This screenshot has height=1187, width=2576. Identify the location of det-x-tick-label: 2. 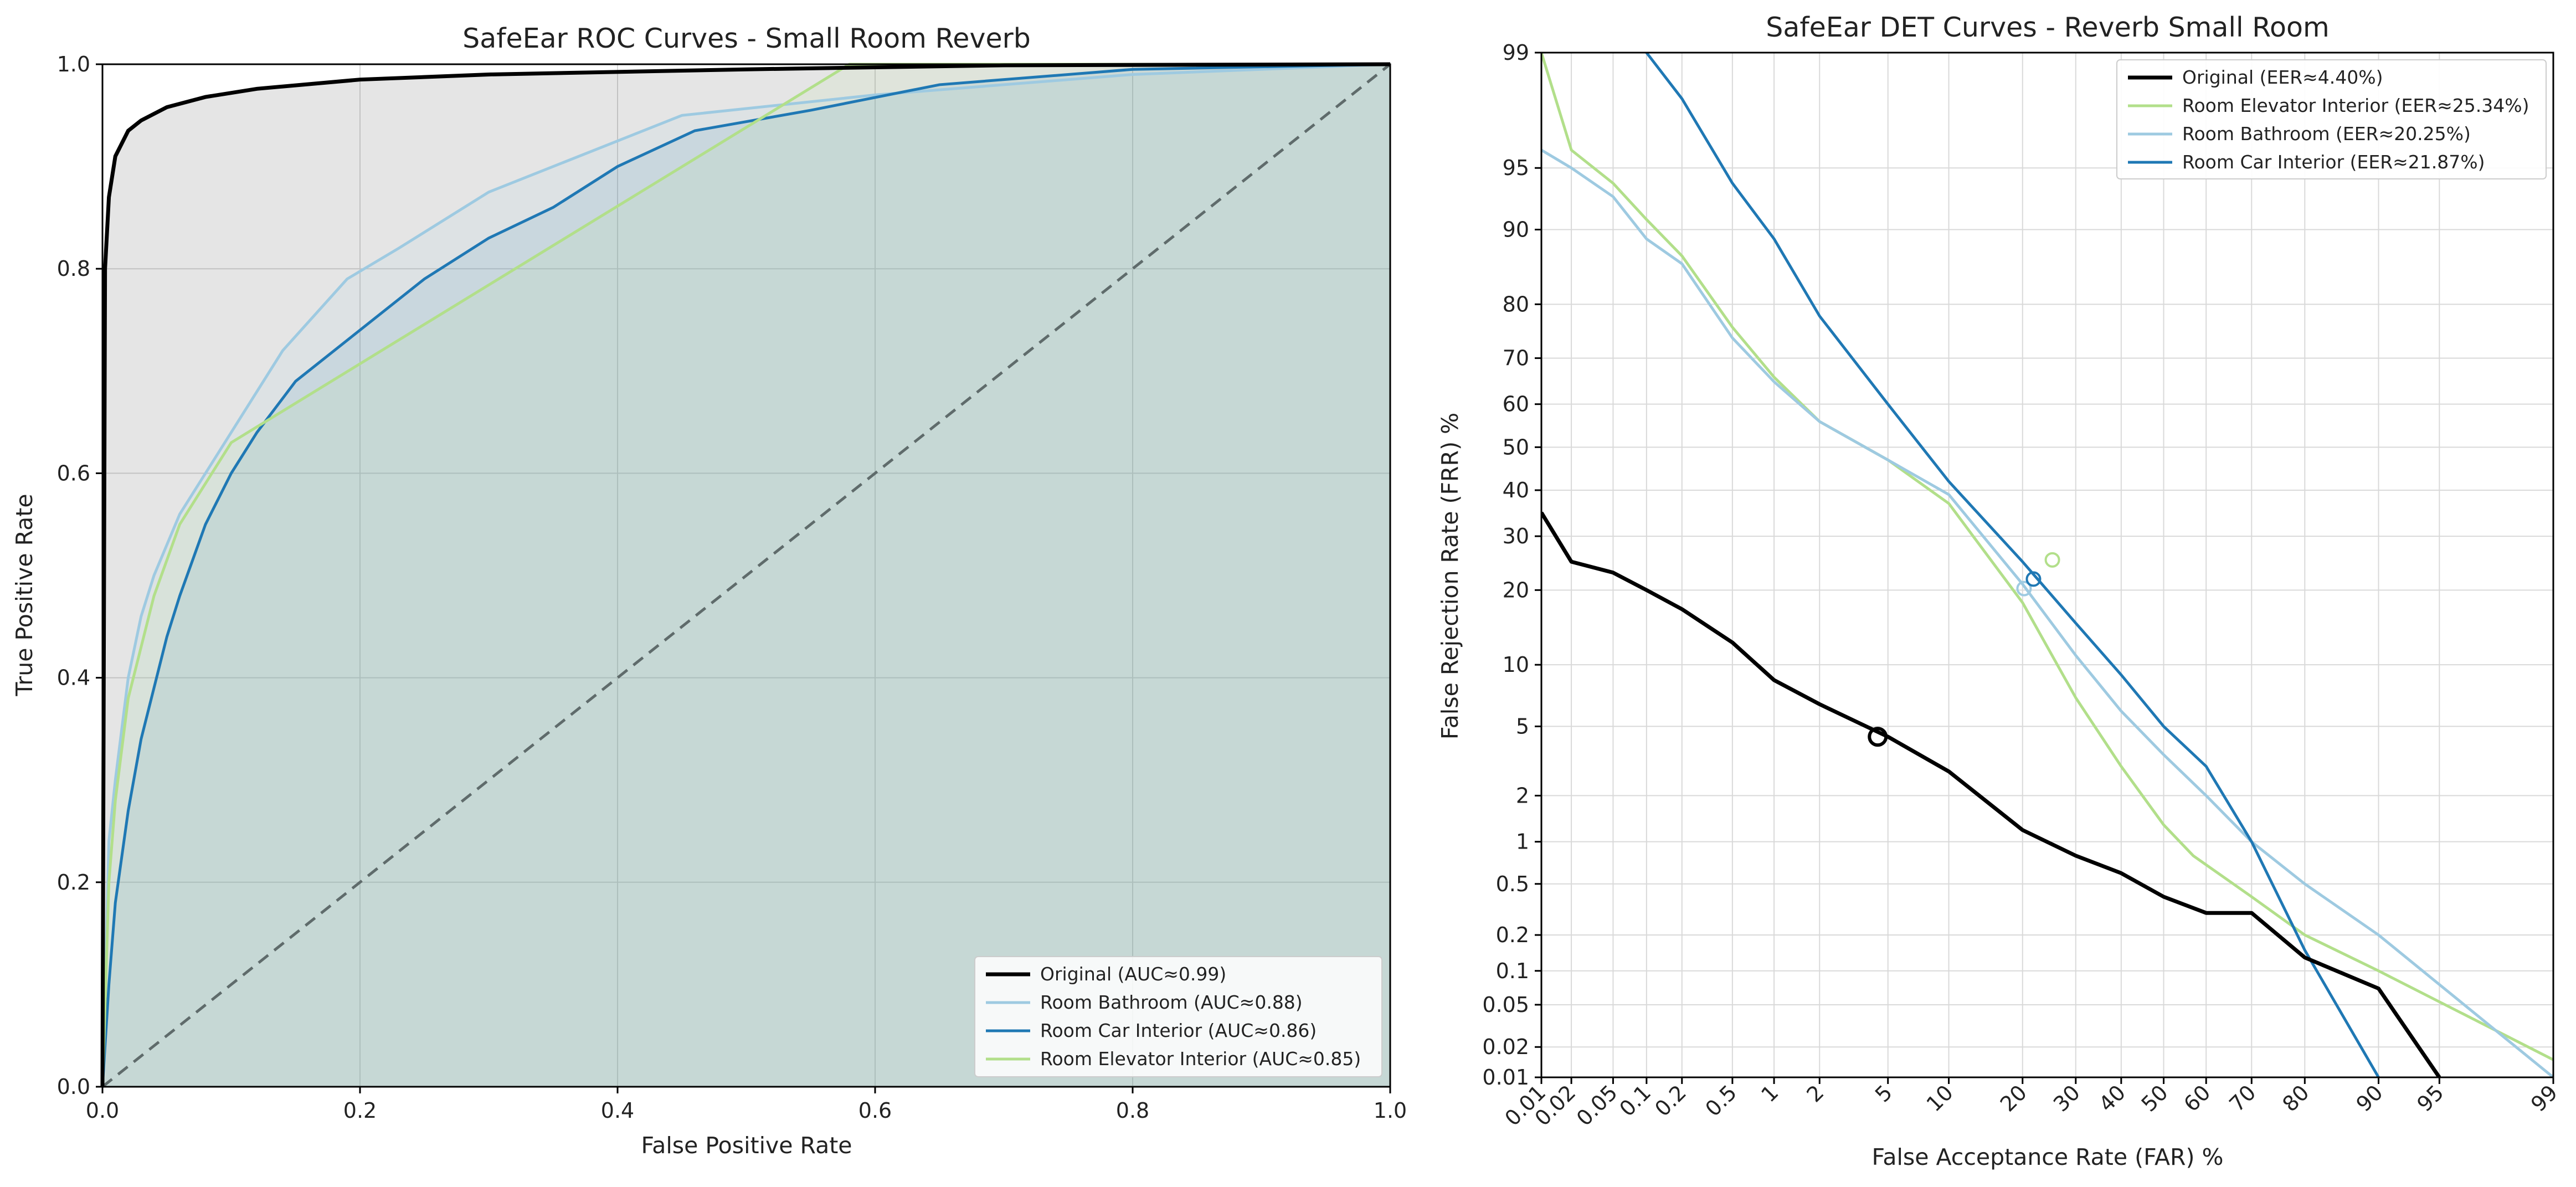
(1815, 1093).